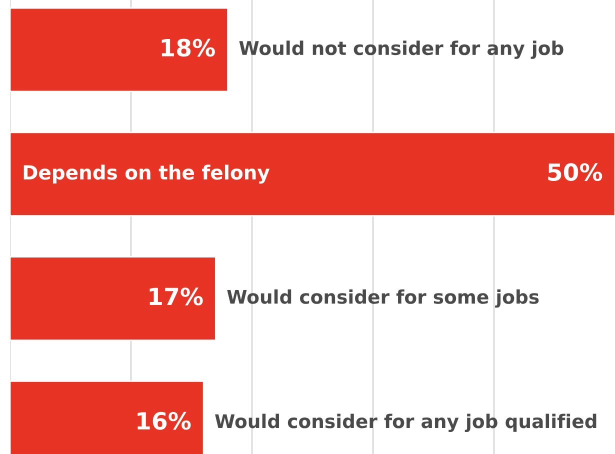 This screenshot has width=615, height=454. Describe the element at coordinates (188, 47) in the screenshot. I see `data-label: 18%` at that location.